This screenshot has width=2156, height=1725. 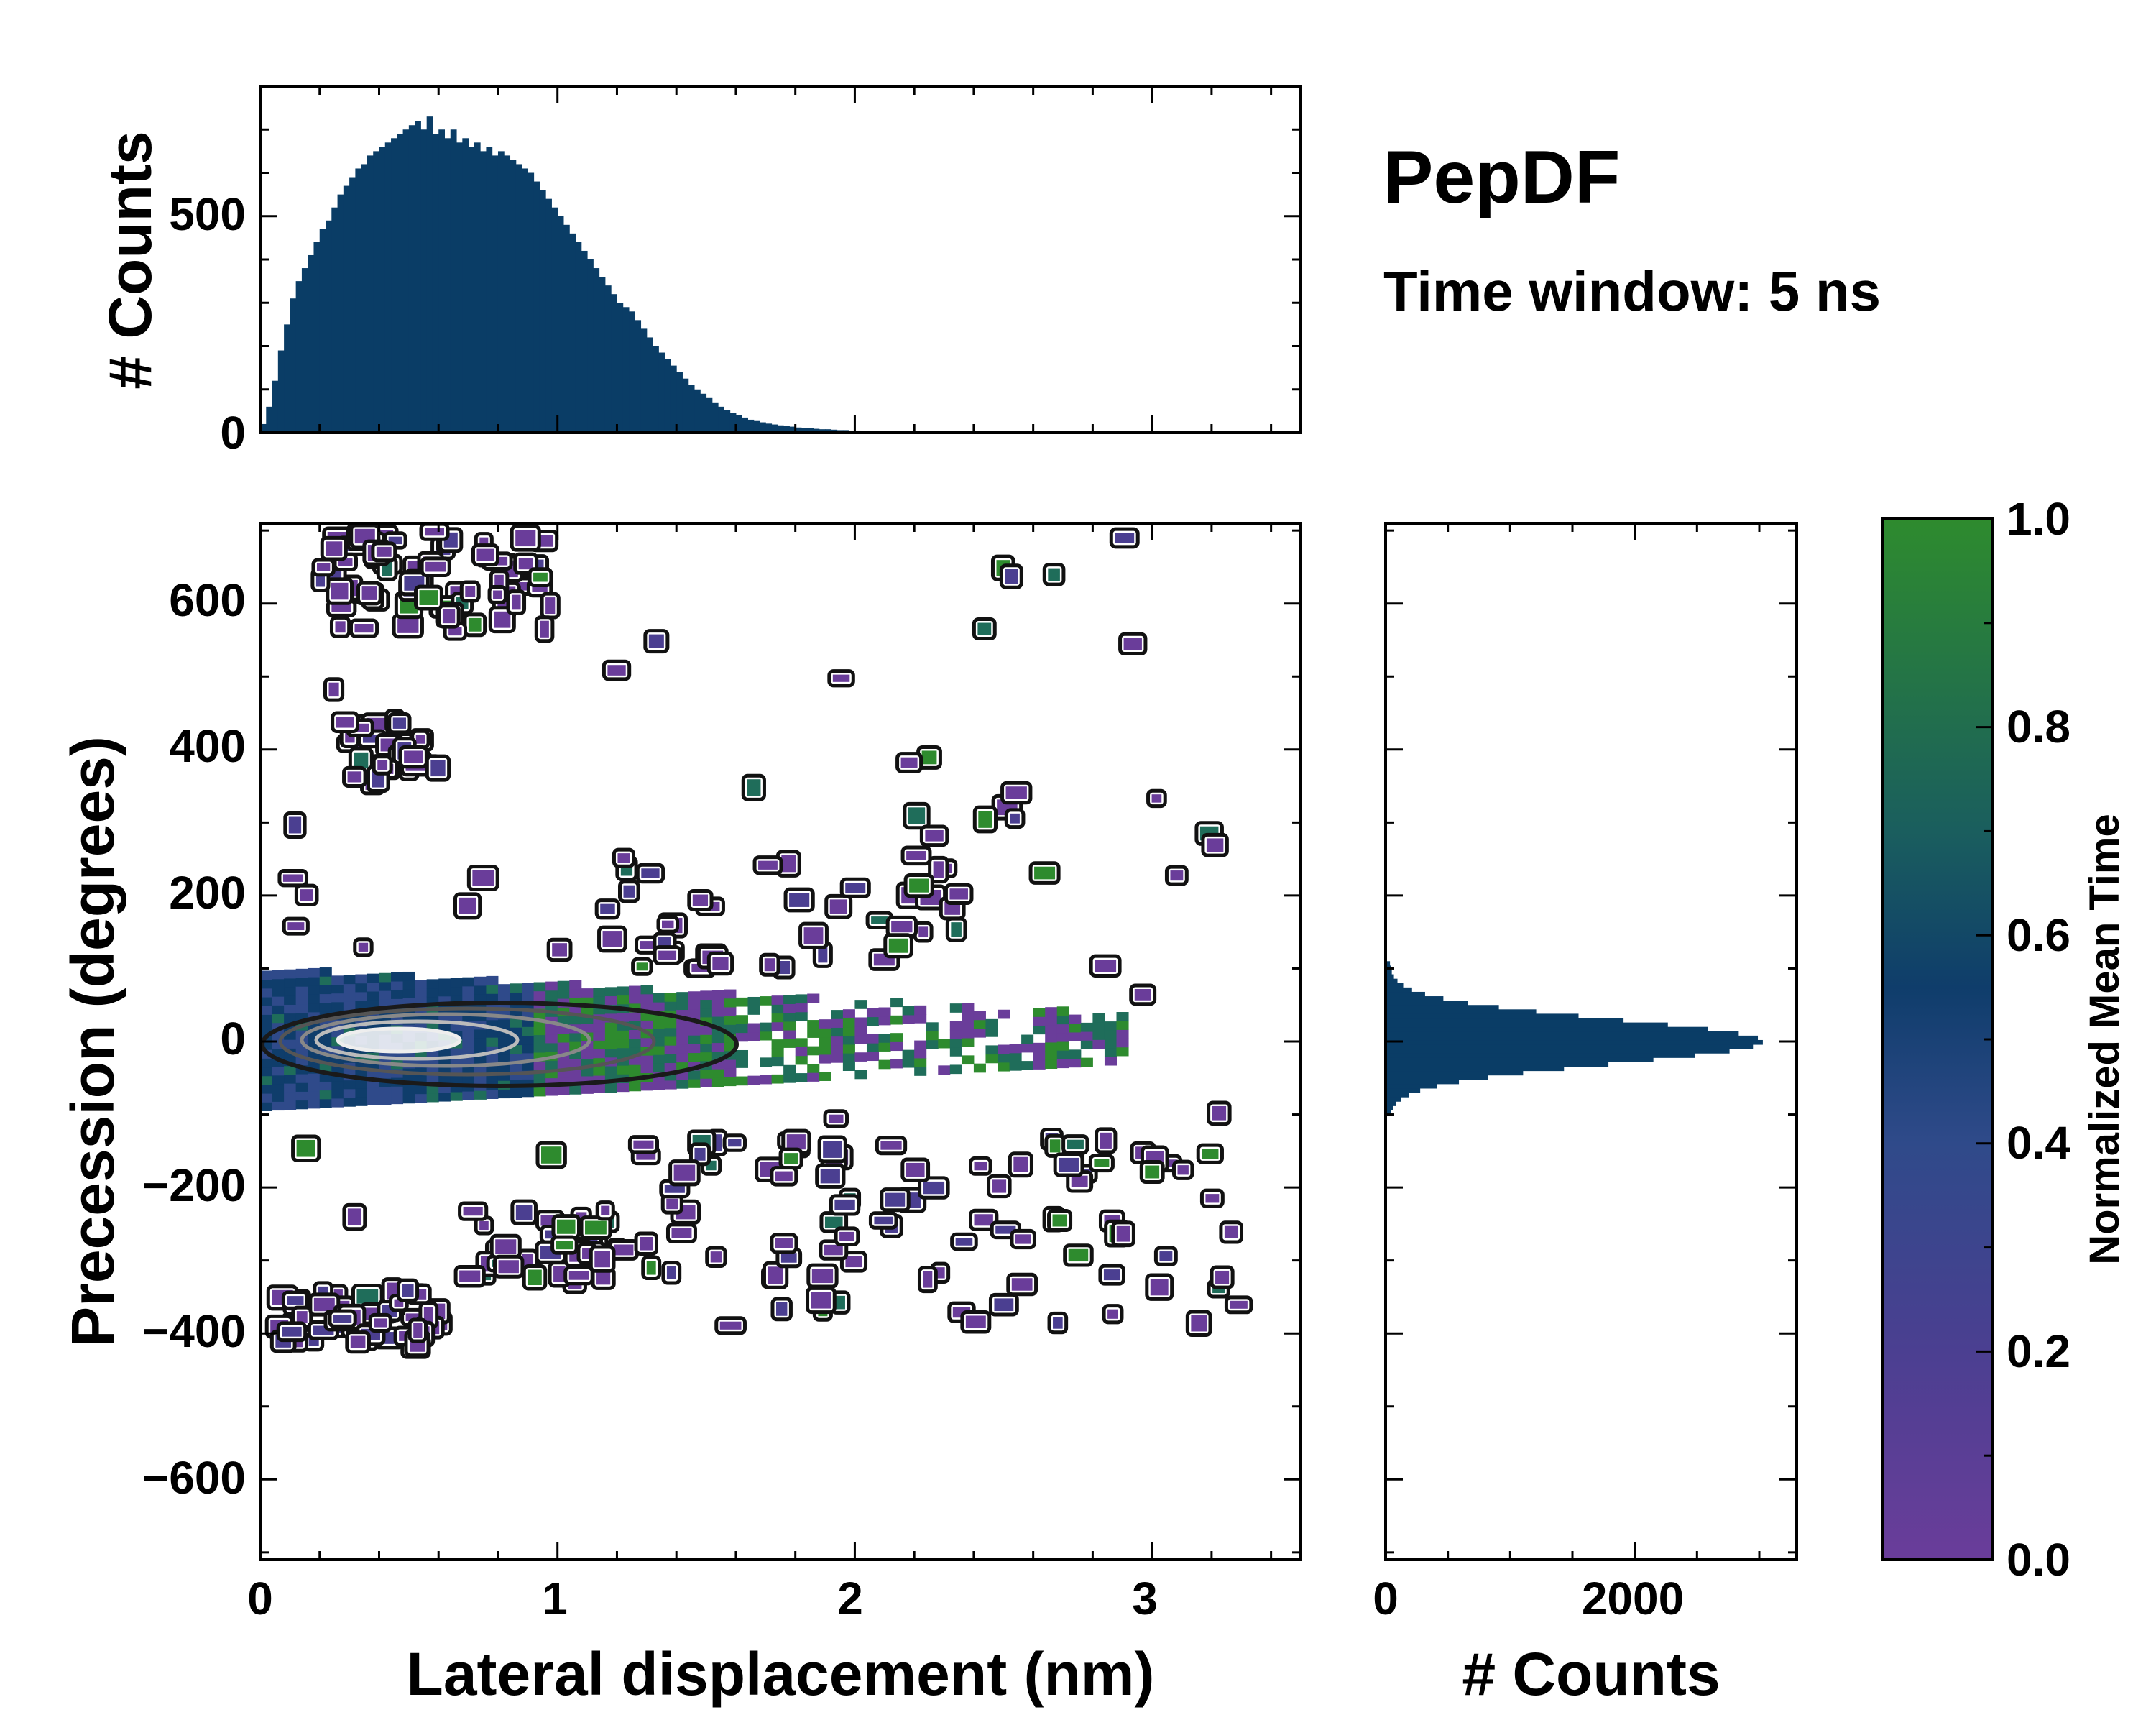 What do you see at coordinates (1585, 1115) in the screenshot?
I see `right-histogram: 0 2000 # Counts` at bounding box center [1585, 1115].